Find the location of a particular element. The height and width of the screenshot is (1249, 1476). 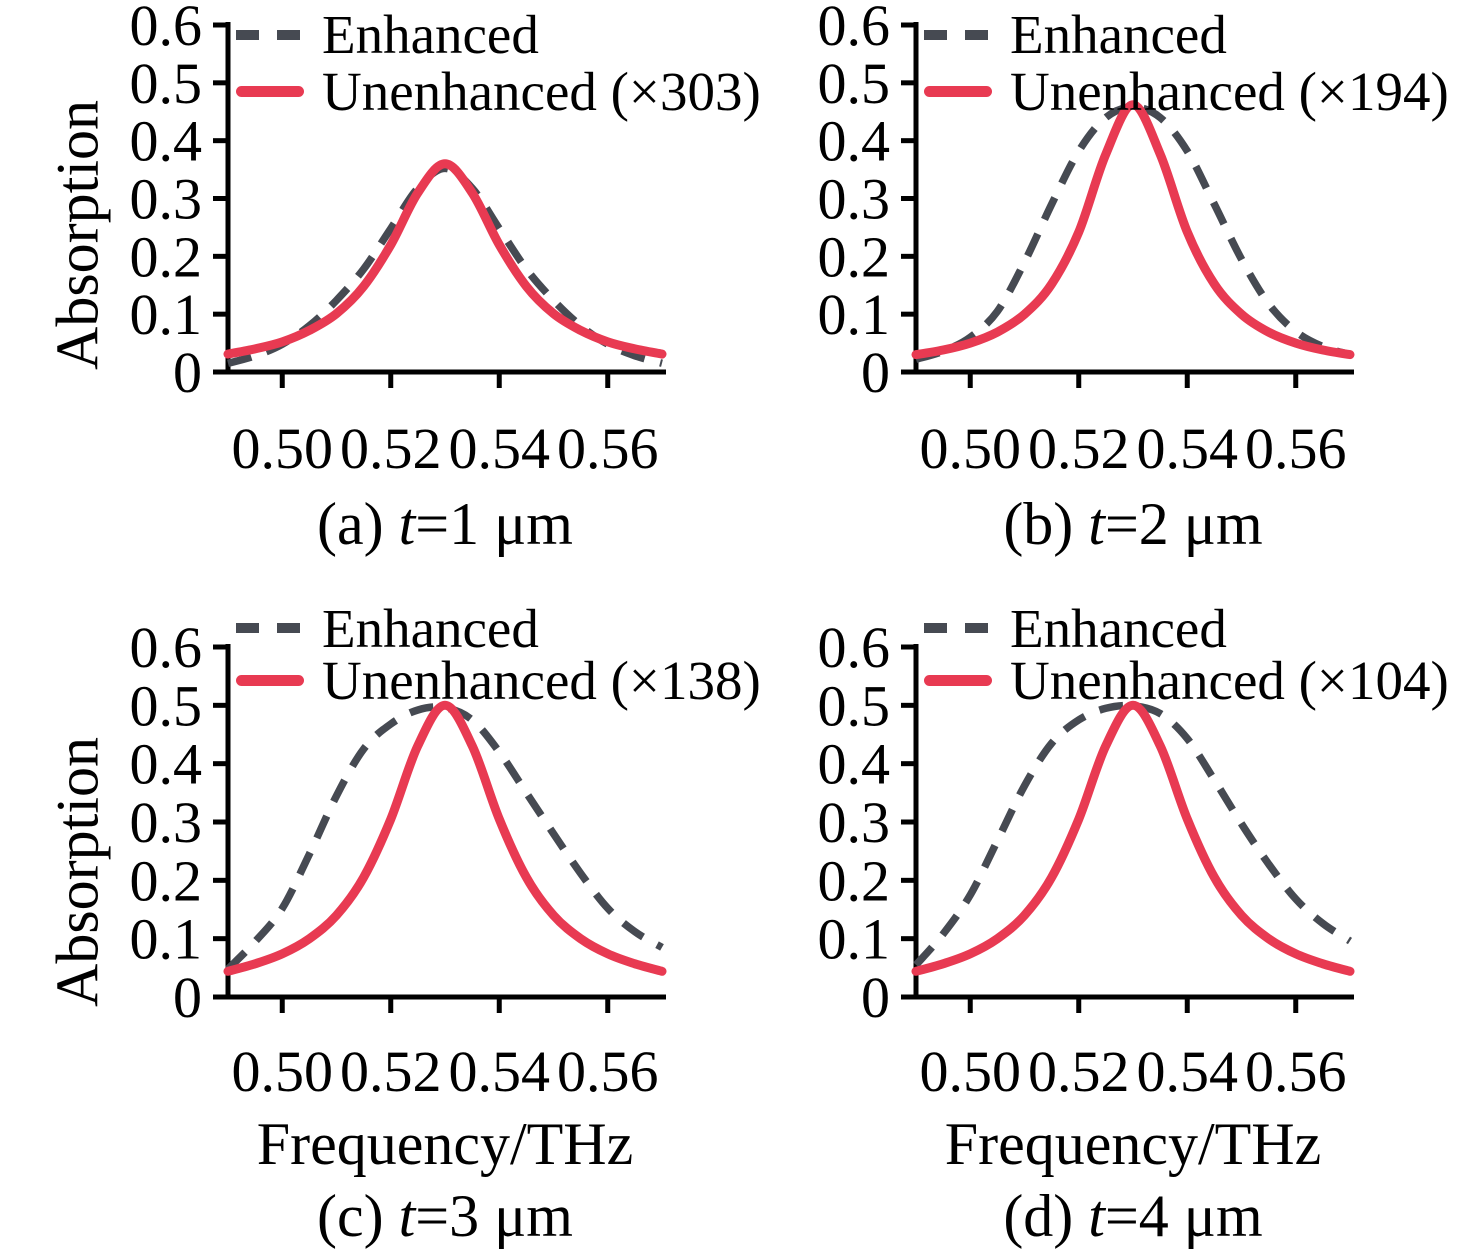

chart-c: 00.10.20.30.40.50.6 0.50 0.52 0.54 0.56 is located at coordinates (398, 859).